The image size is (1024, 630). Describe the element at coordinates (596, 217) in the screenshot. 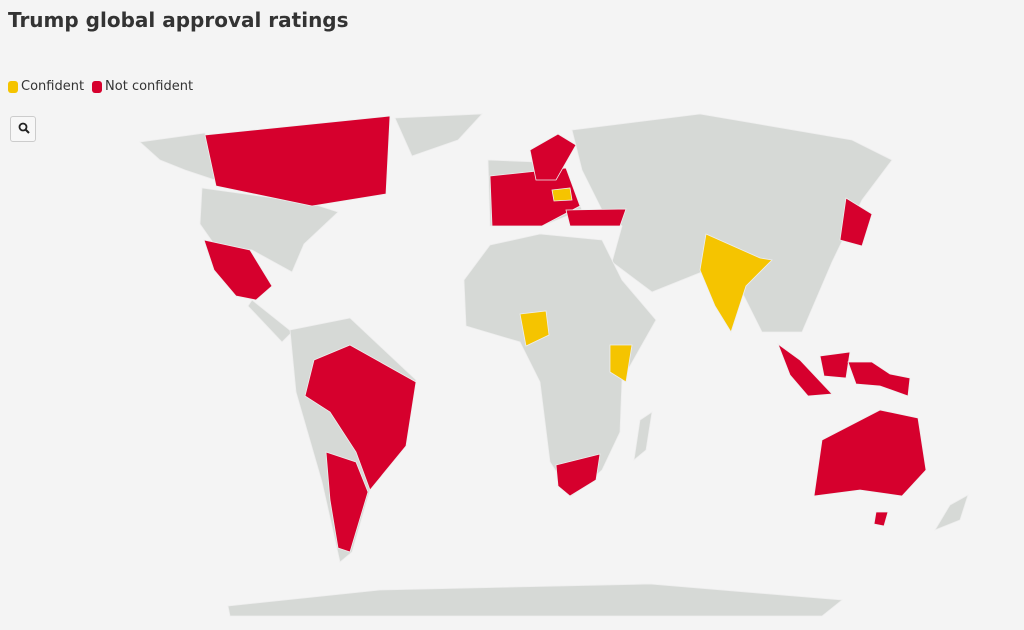

I see `turkey` at that location.